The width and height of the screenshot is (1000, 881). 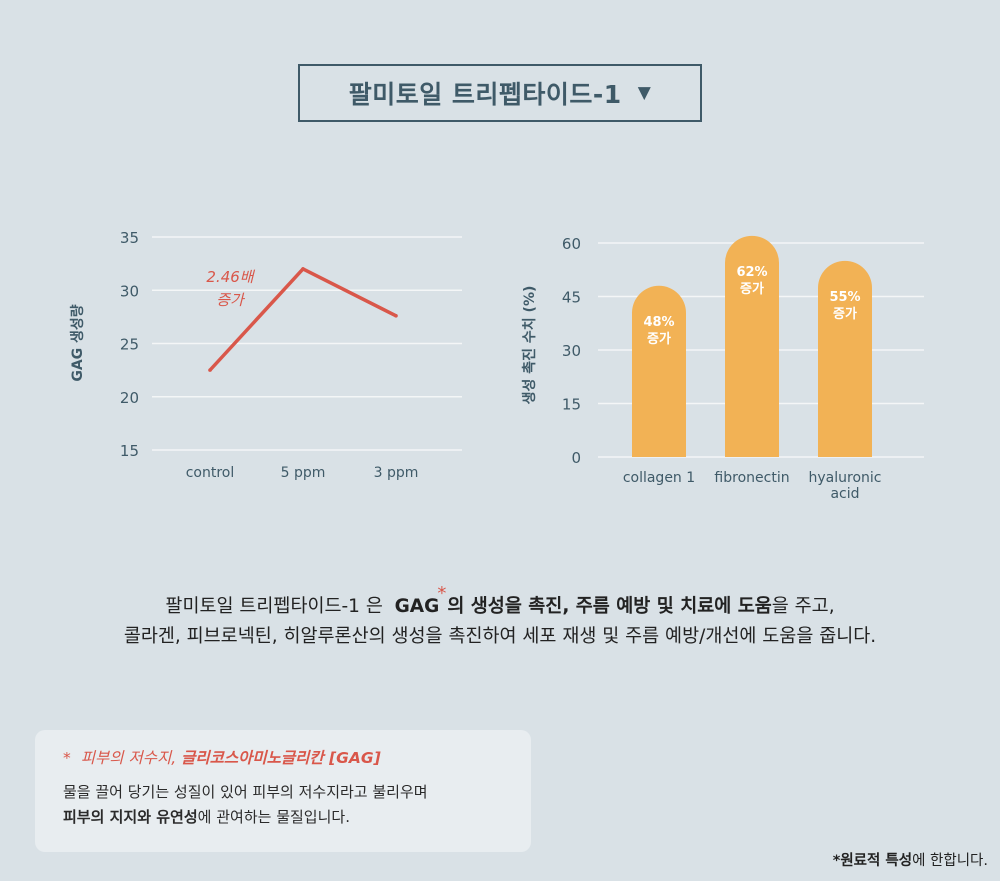 I want to click on note-line-2-bold: 피부의 지지와 유연성, so click(x=130, y=817).